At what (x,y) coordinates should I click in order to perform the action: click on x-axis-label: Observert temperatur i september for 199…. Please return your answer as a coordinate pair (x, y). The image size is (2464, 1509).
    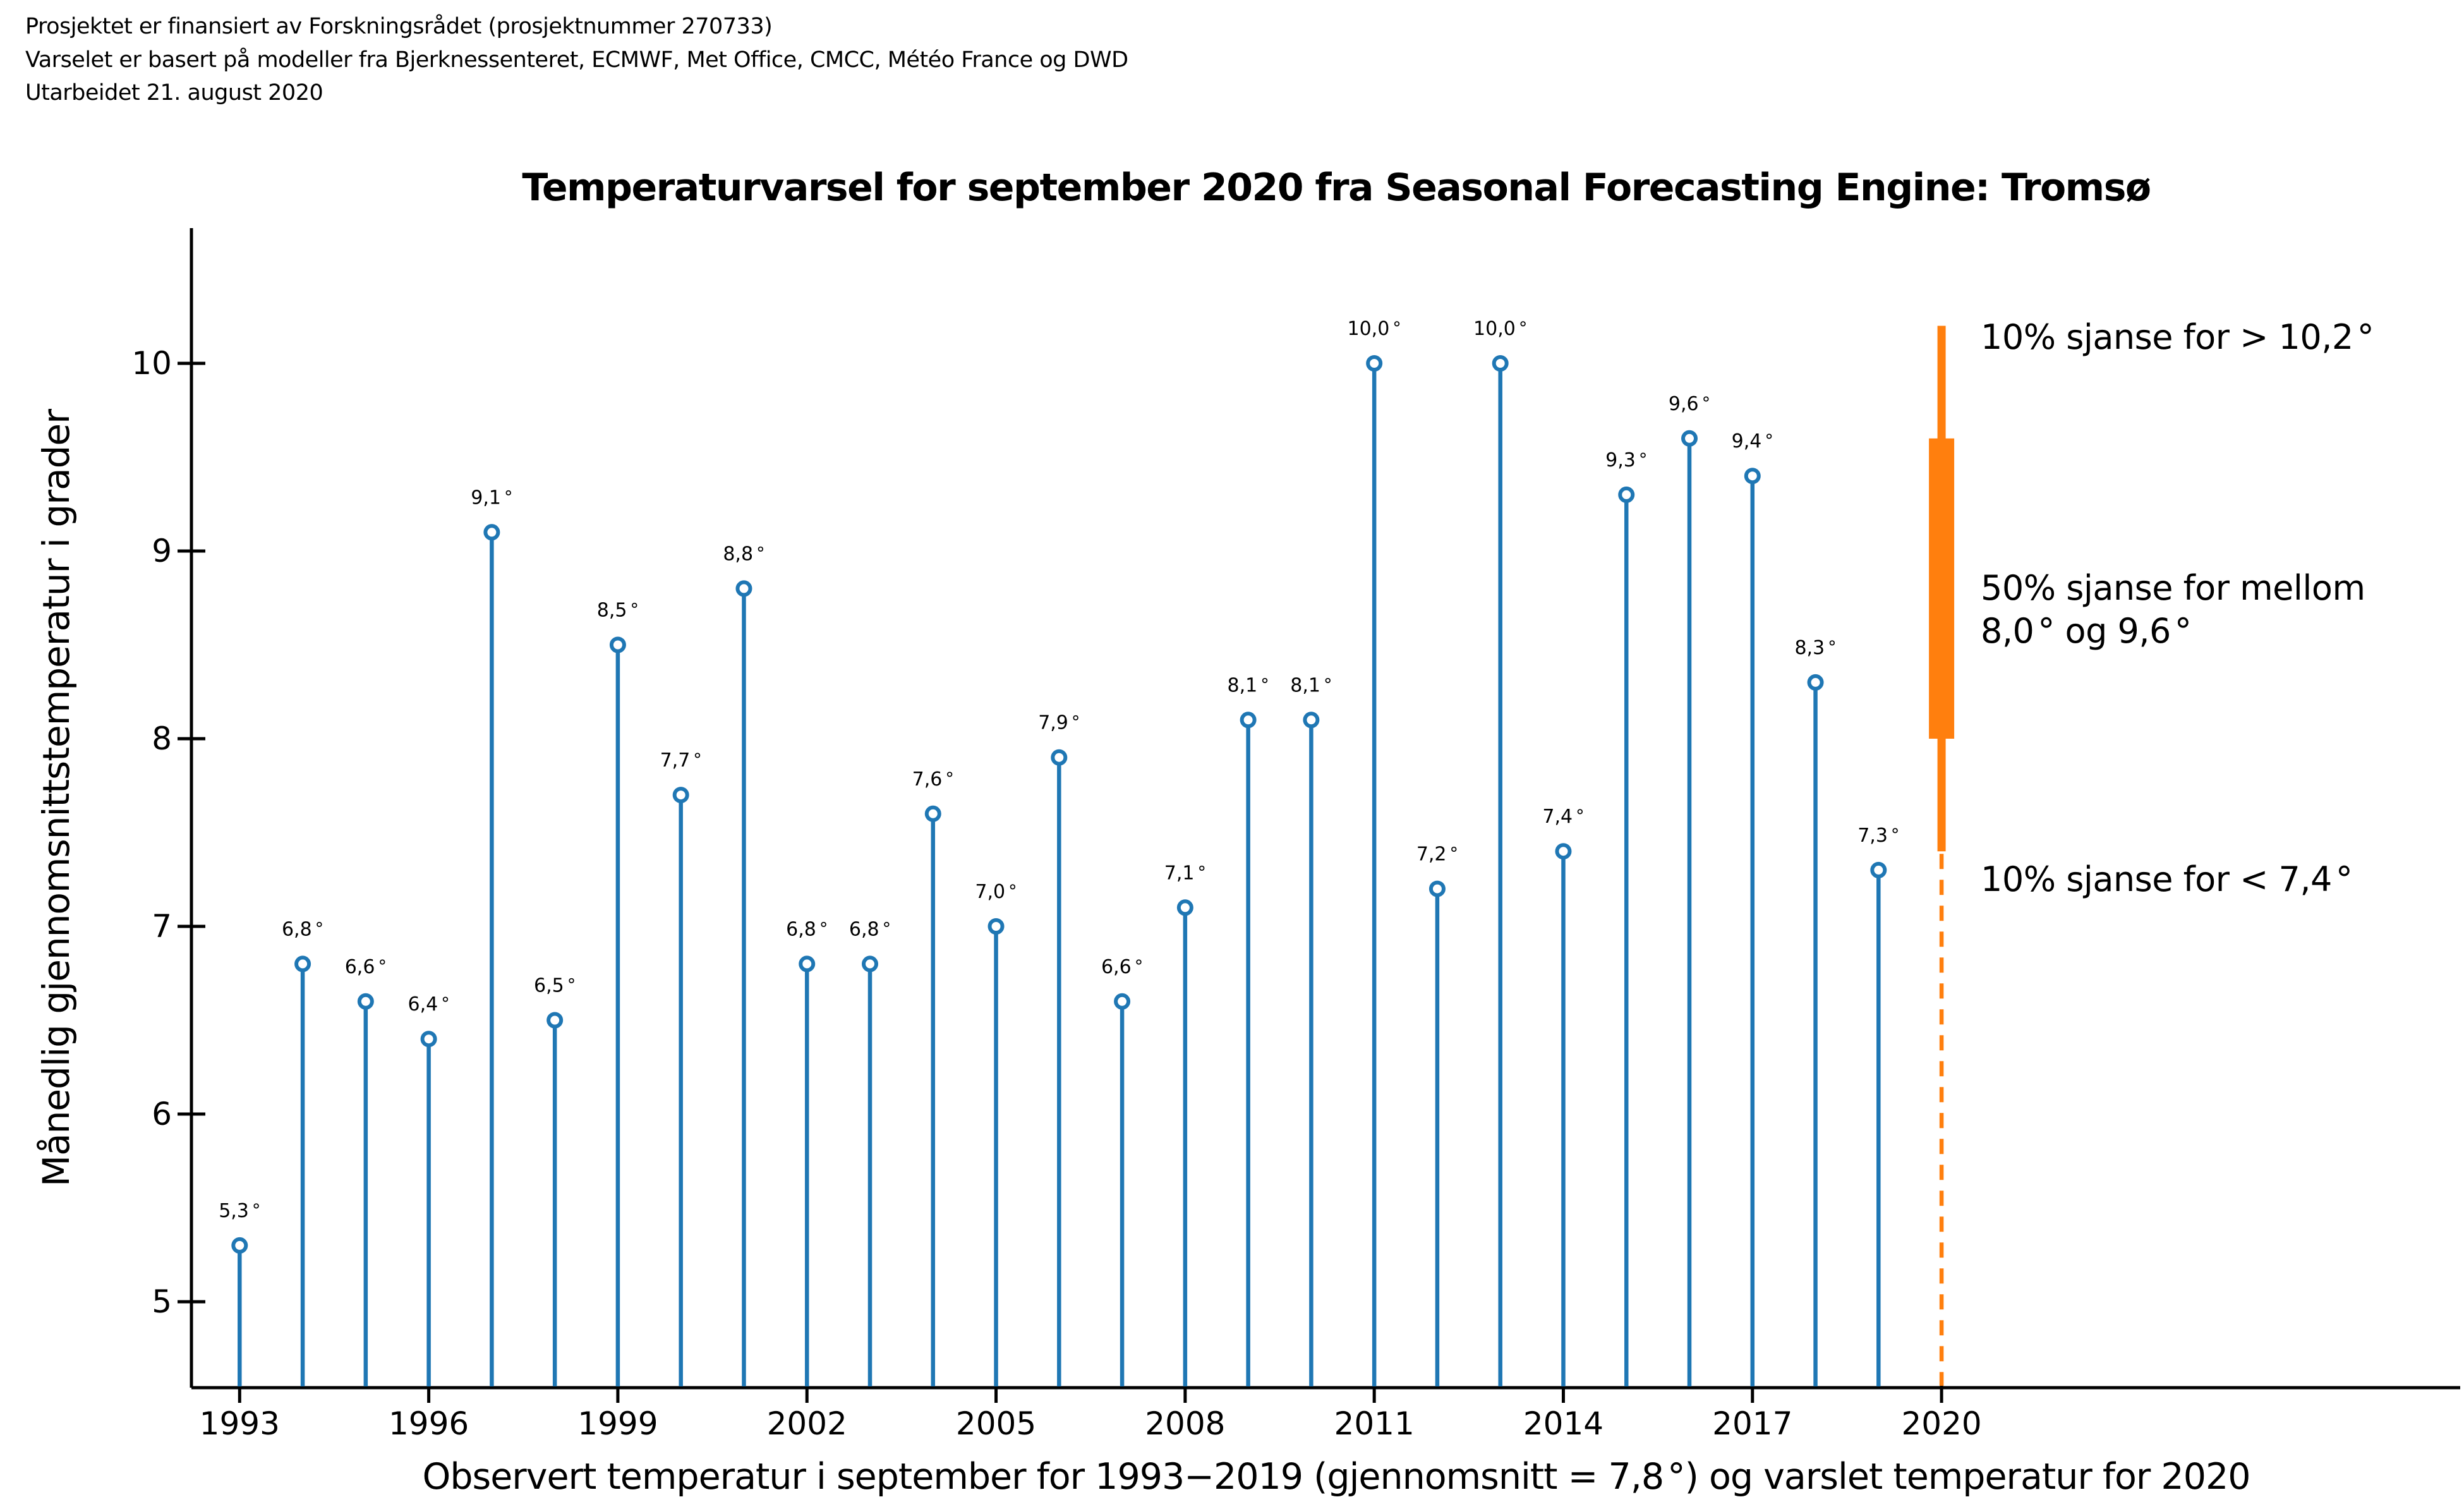
    Looking at the image, I should click on (1336, 1477).